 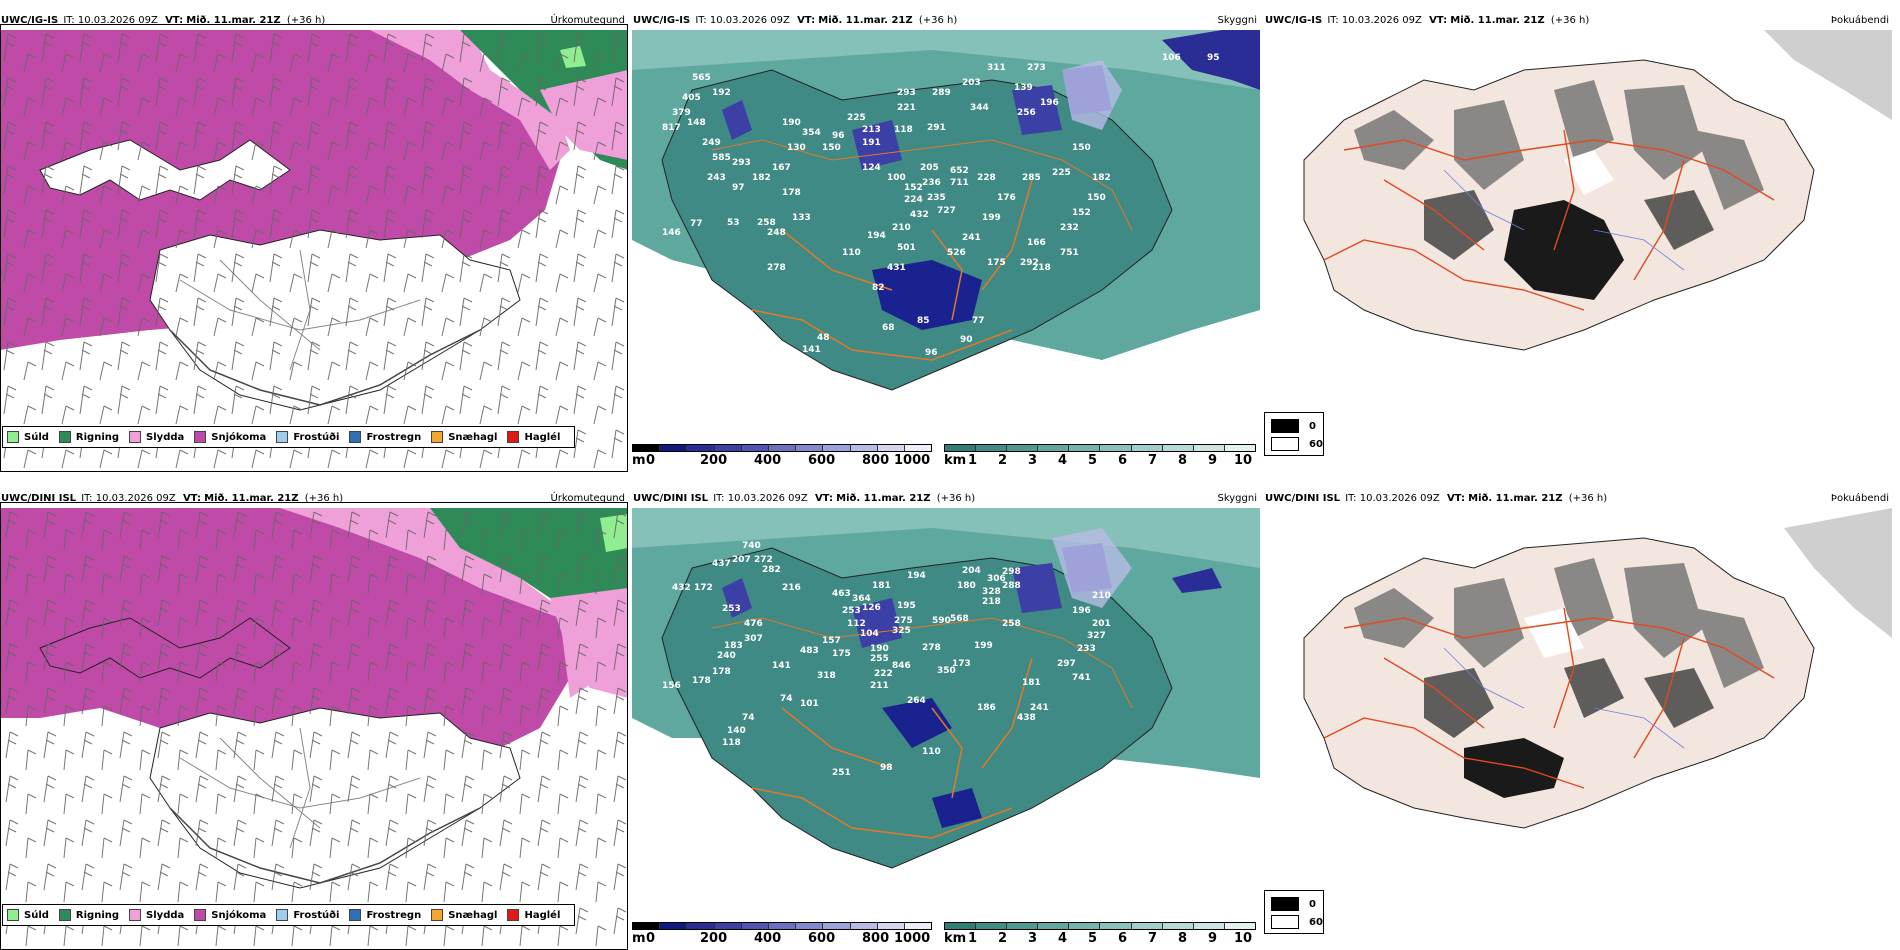 What do you see at coordinates (1294, 912) in the screenshot?
I see `fog-indicator-legend: 0 60` at bounding box center [1294, 912].